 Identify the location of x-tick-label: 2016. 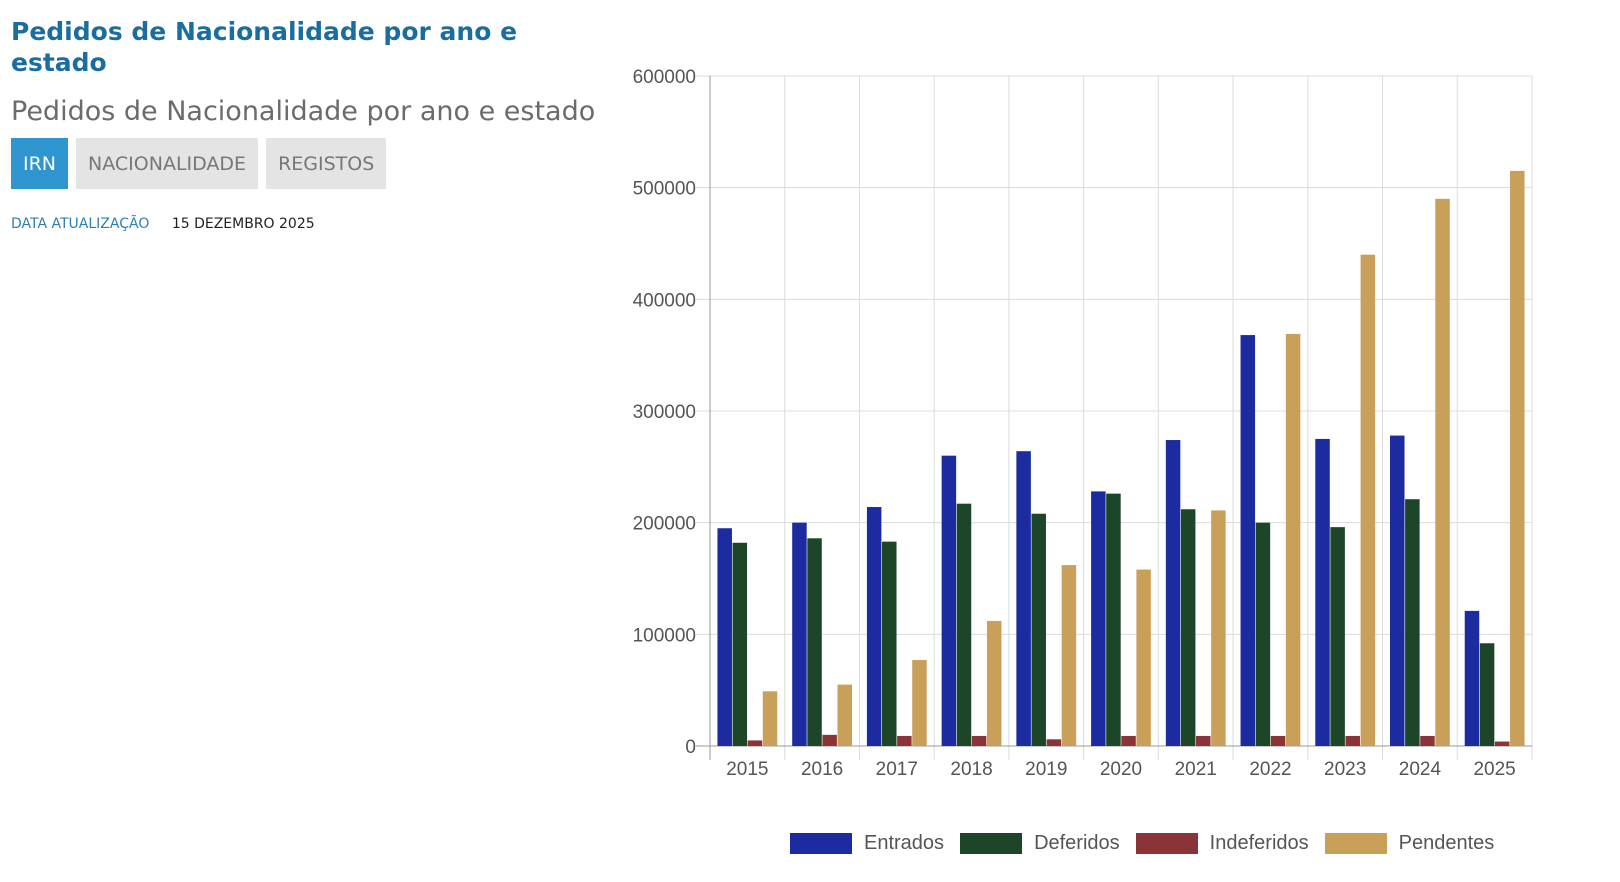
(822, 769).